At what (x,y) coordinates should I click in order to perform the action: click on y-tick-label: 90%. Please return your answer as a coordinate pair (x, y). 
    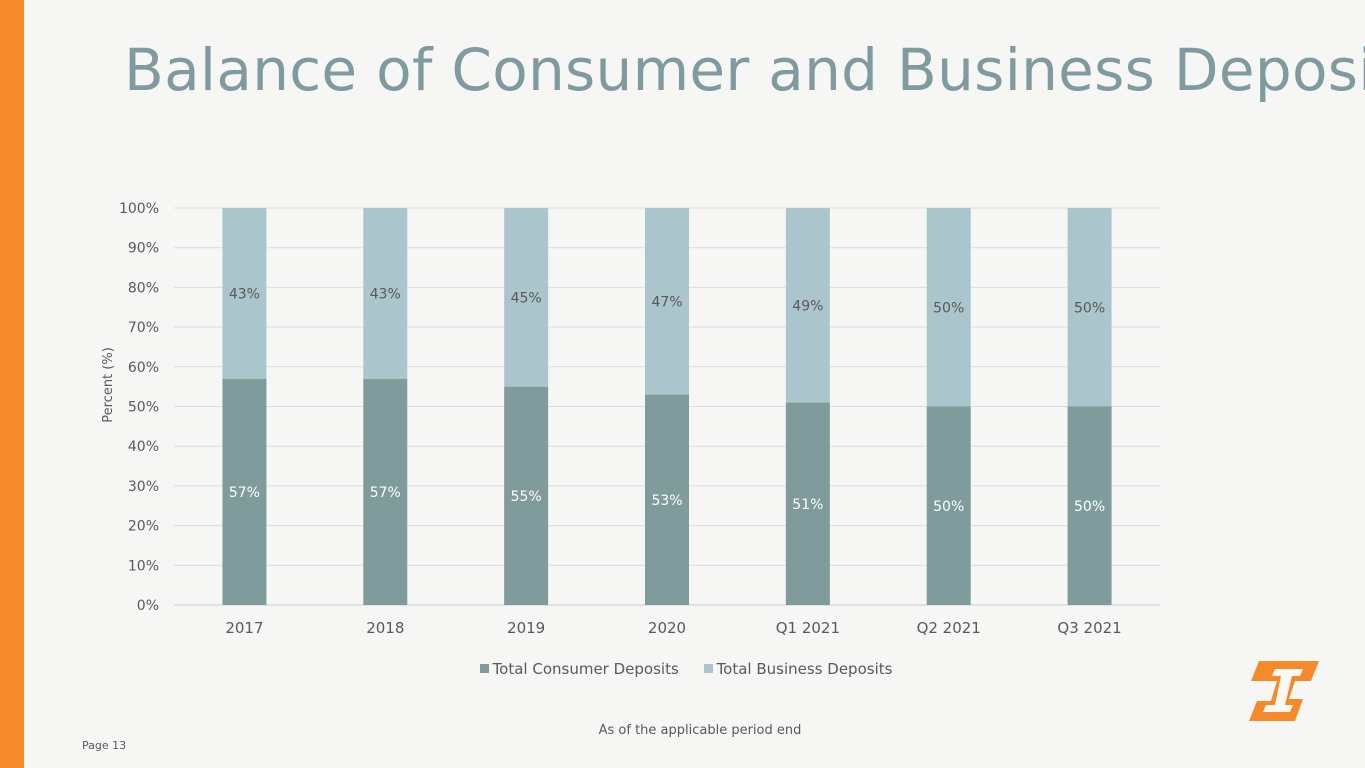
    Looking at the image, I should click on (143, 249).